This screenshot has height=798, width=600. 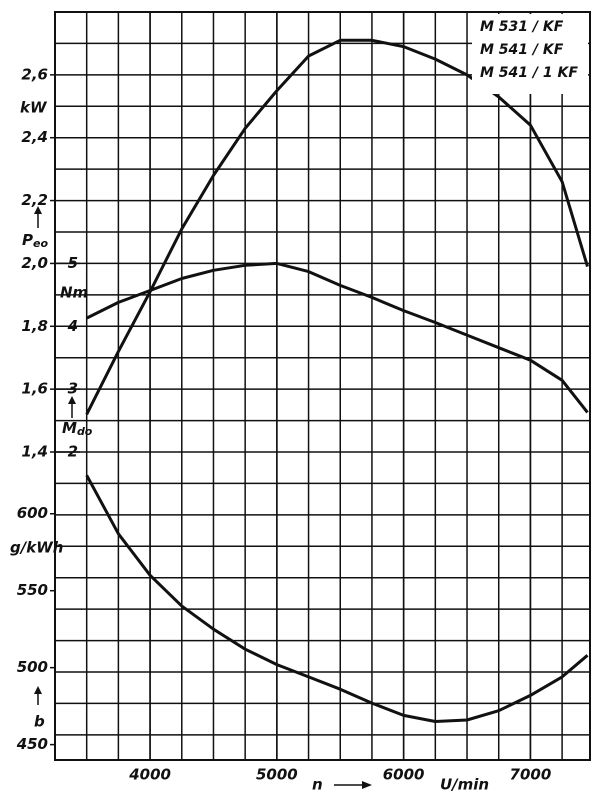 I want to click on x-tick-label: 5000, so click(x=277, y=775).